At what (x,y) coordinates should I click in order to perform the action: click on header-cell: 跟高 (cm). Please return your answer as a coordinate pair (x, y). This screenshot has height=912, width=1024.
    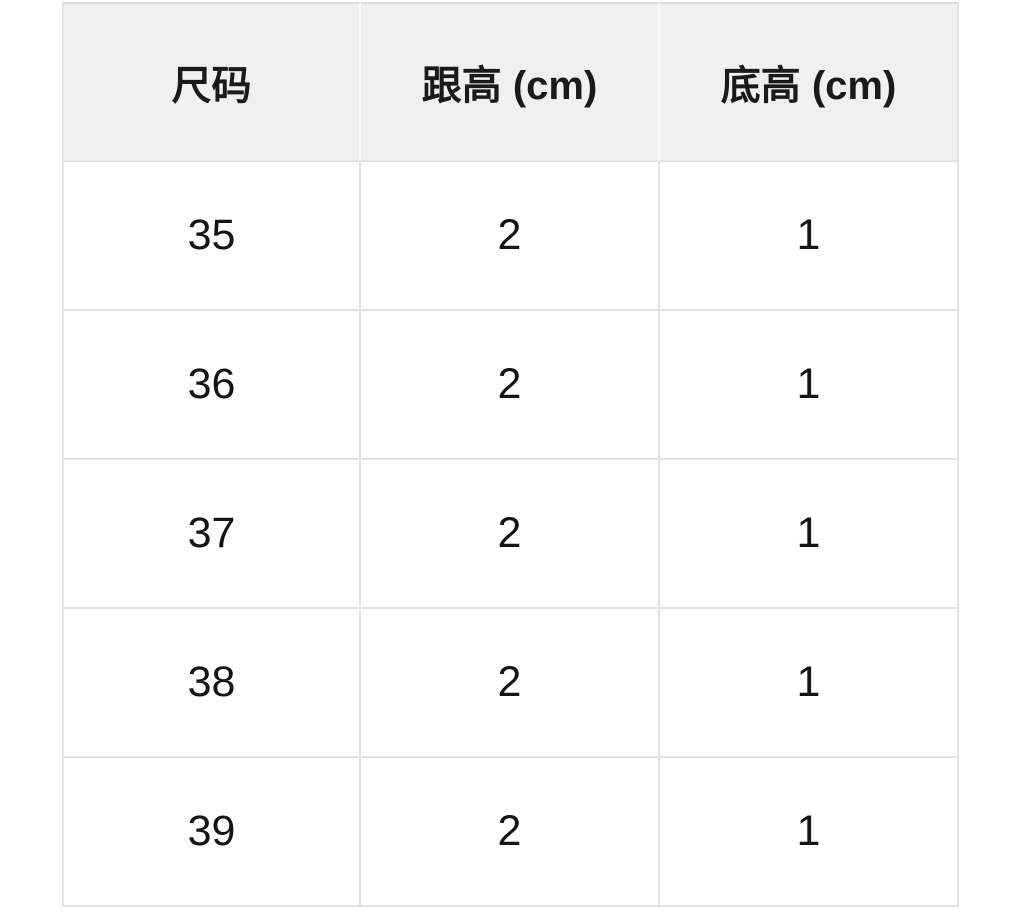
    Looking at the image, I should click on (510, 82).